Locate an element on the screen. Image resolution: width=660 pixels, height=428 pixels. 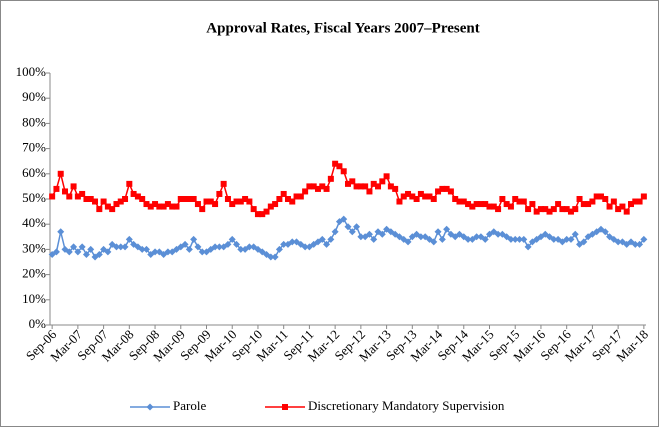
y-tick-label: 20% is located at coordinates (34, 273).